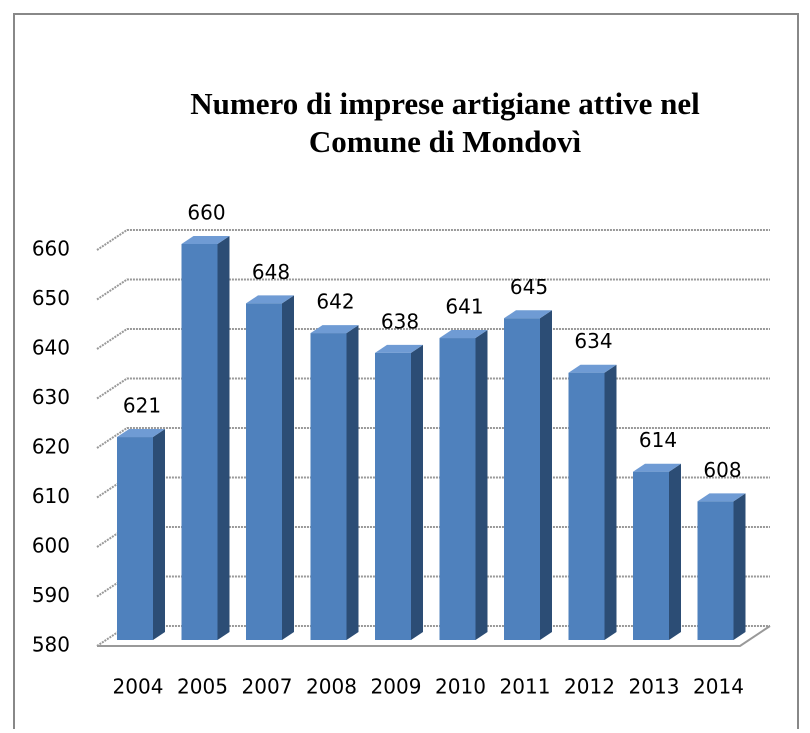 This screenshot has height=733, width=810. I want to click on x-tick-label: 2014, so click(718, 687).